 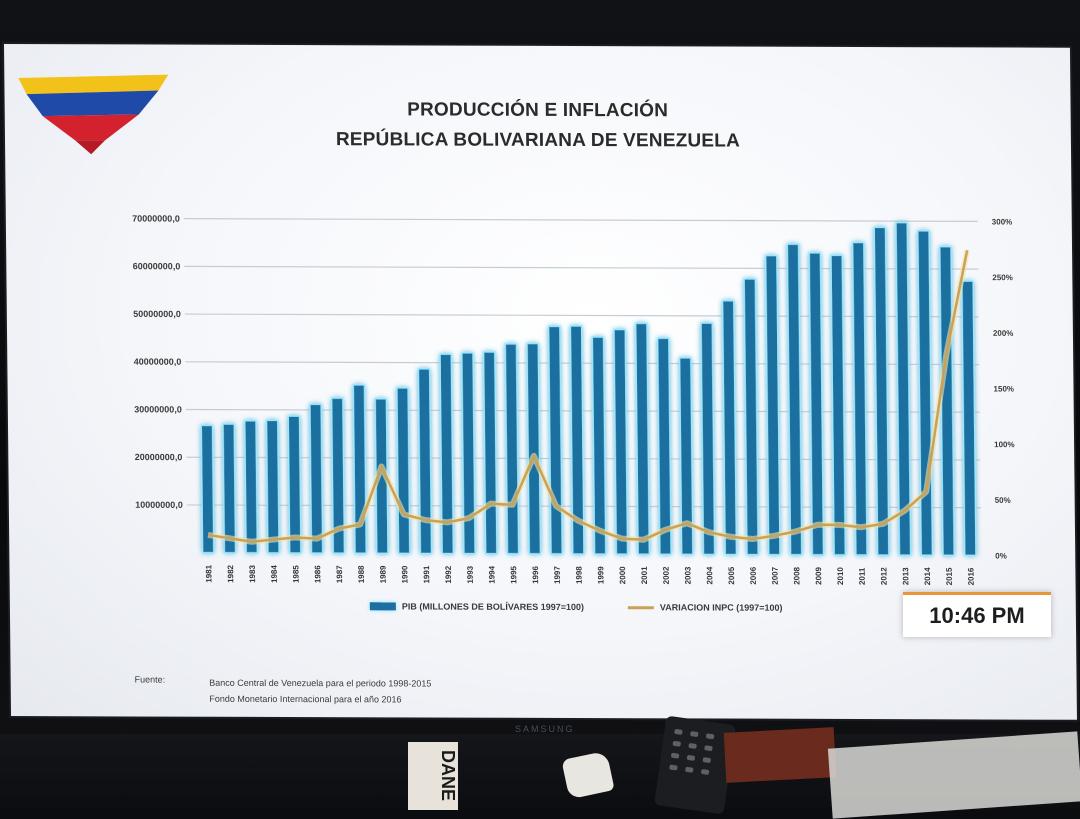 I want to click on y-left-tick-label: 40000000,0, so click(x=158, y=362).